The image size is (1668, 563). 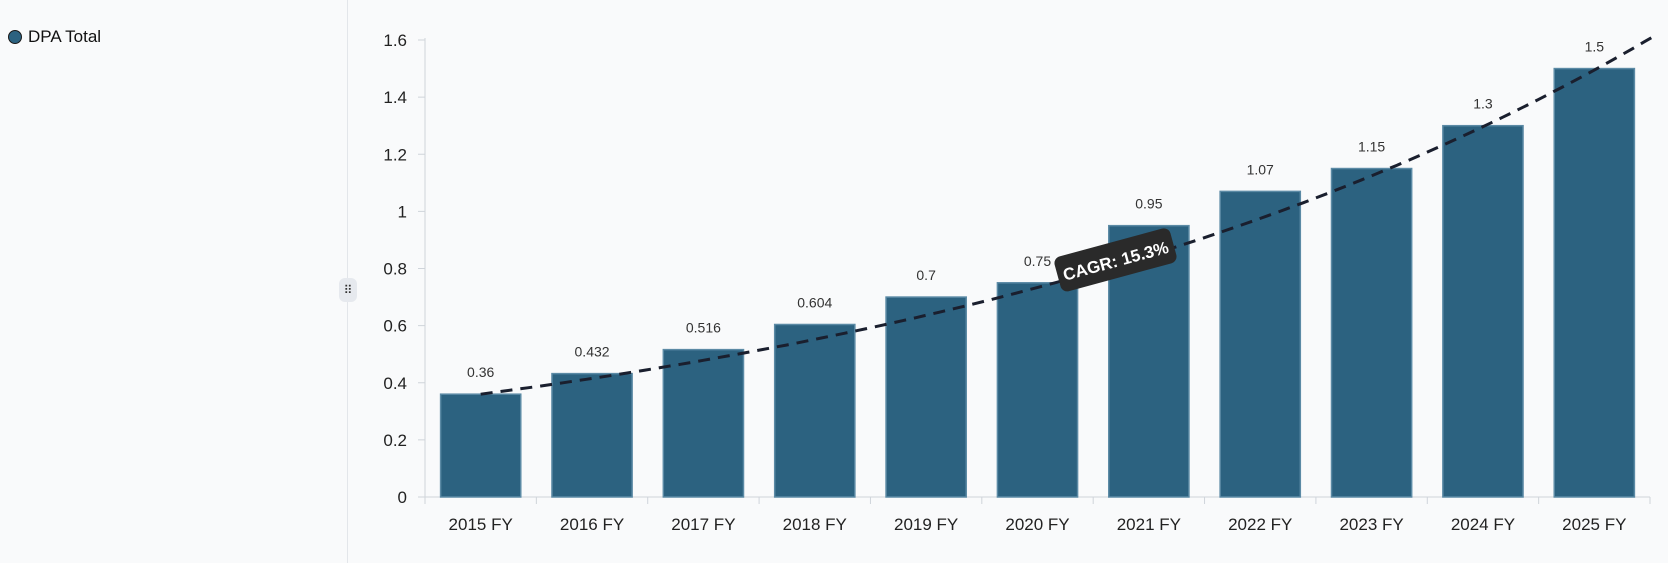 What do you see at coordinates (1371, 147) in the screenshot?
I see `bar-data-label: 1.15` at bounding box center [1371, 147].